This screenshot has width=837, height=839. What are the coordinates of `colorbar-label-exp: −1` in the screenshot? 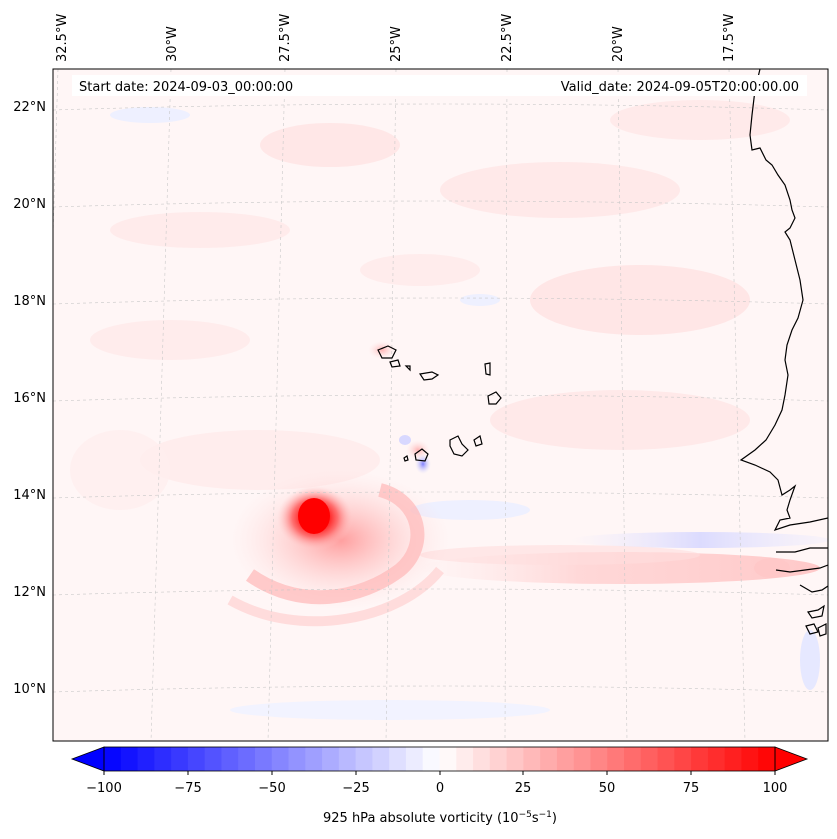 It's located at (545, 815).